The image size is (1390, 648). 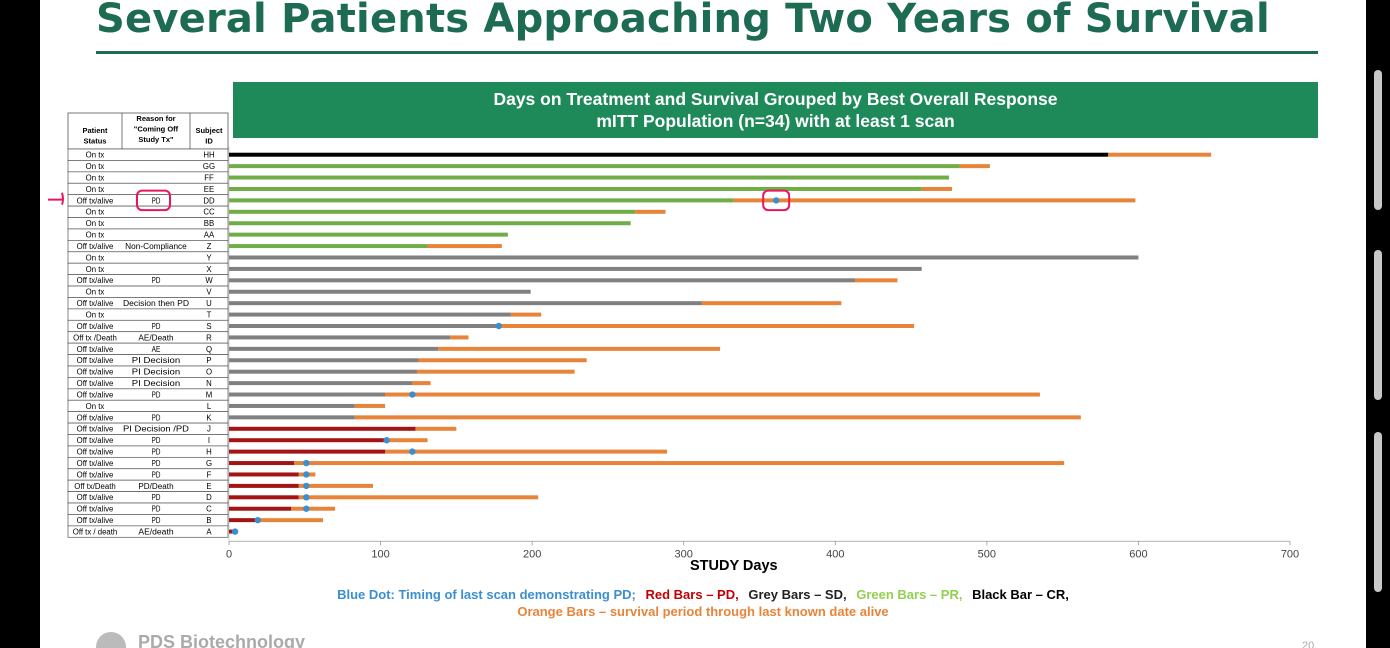 I want to click on row-subject-id: R, so click(x=209, y=337).